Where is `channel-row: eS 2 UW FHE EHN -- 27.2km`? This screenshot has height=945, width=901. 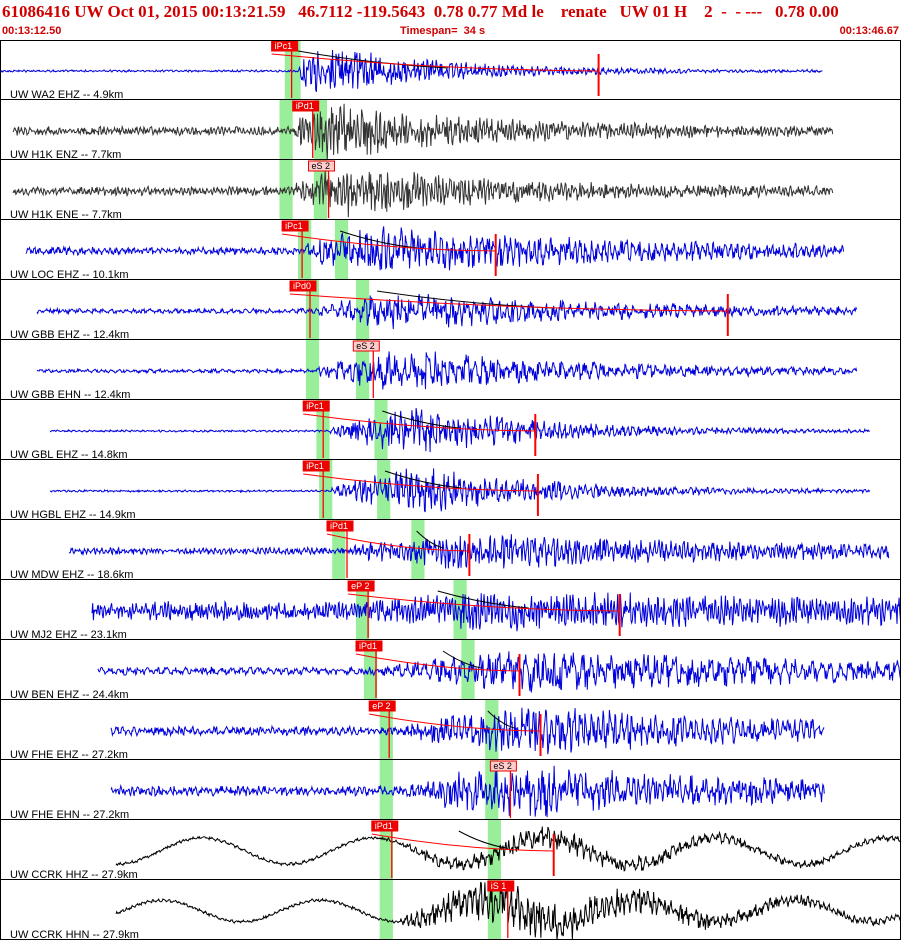
channel-row: eS 2 UW FHE EHN -- 27.2km is located at coordinates (450, 790).